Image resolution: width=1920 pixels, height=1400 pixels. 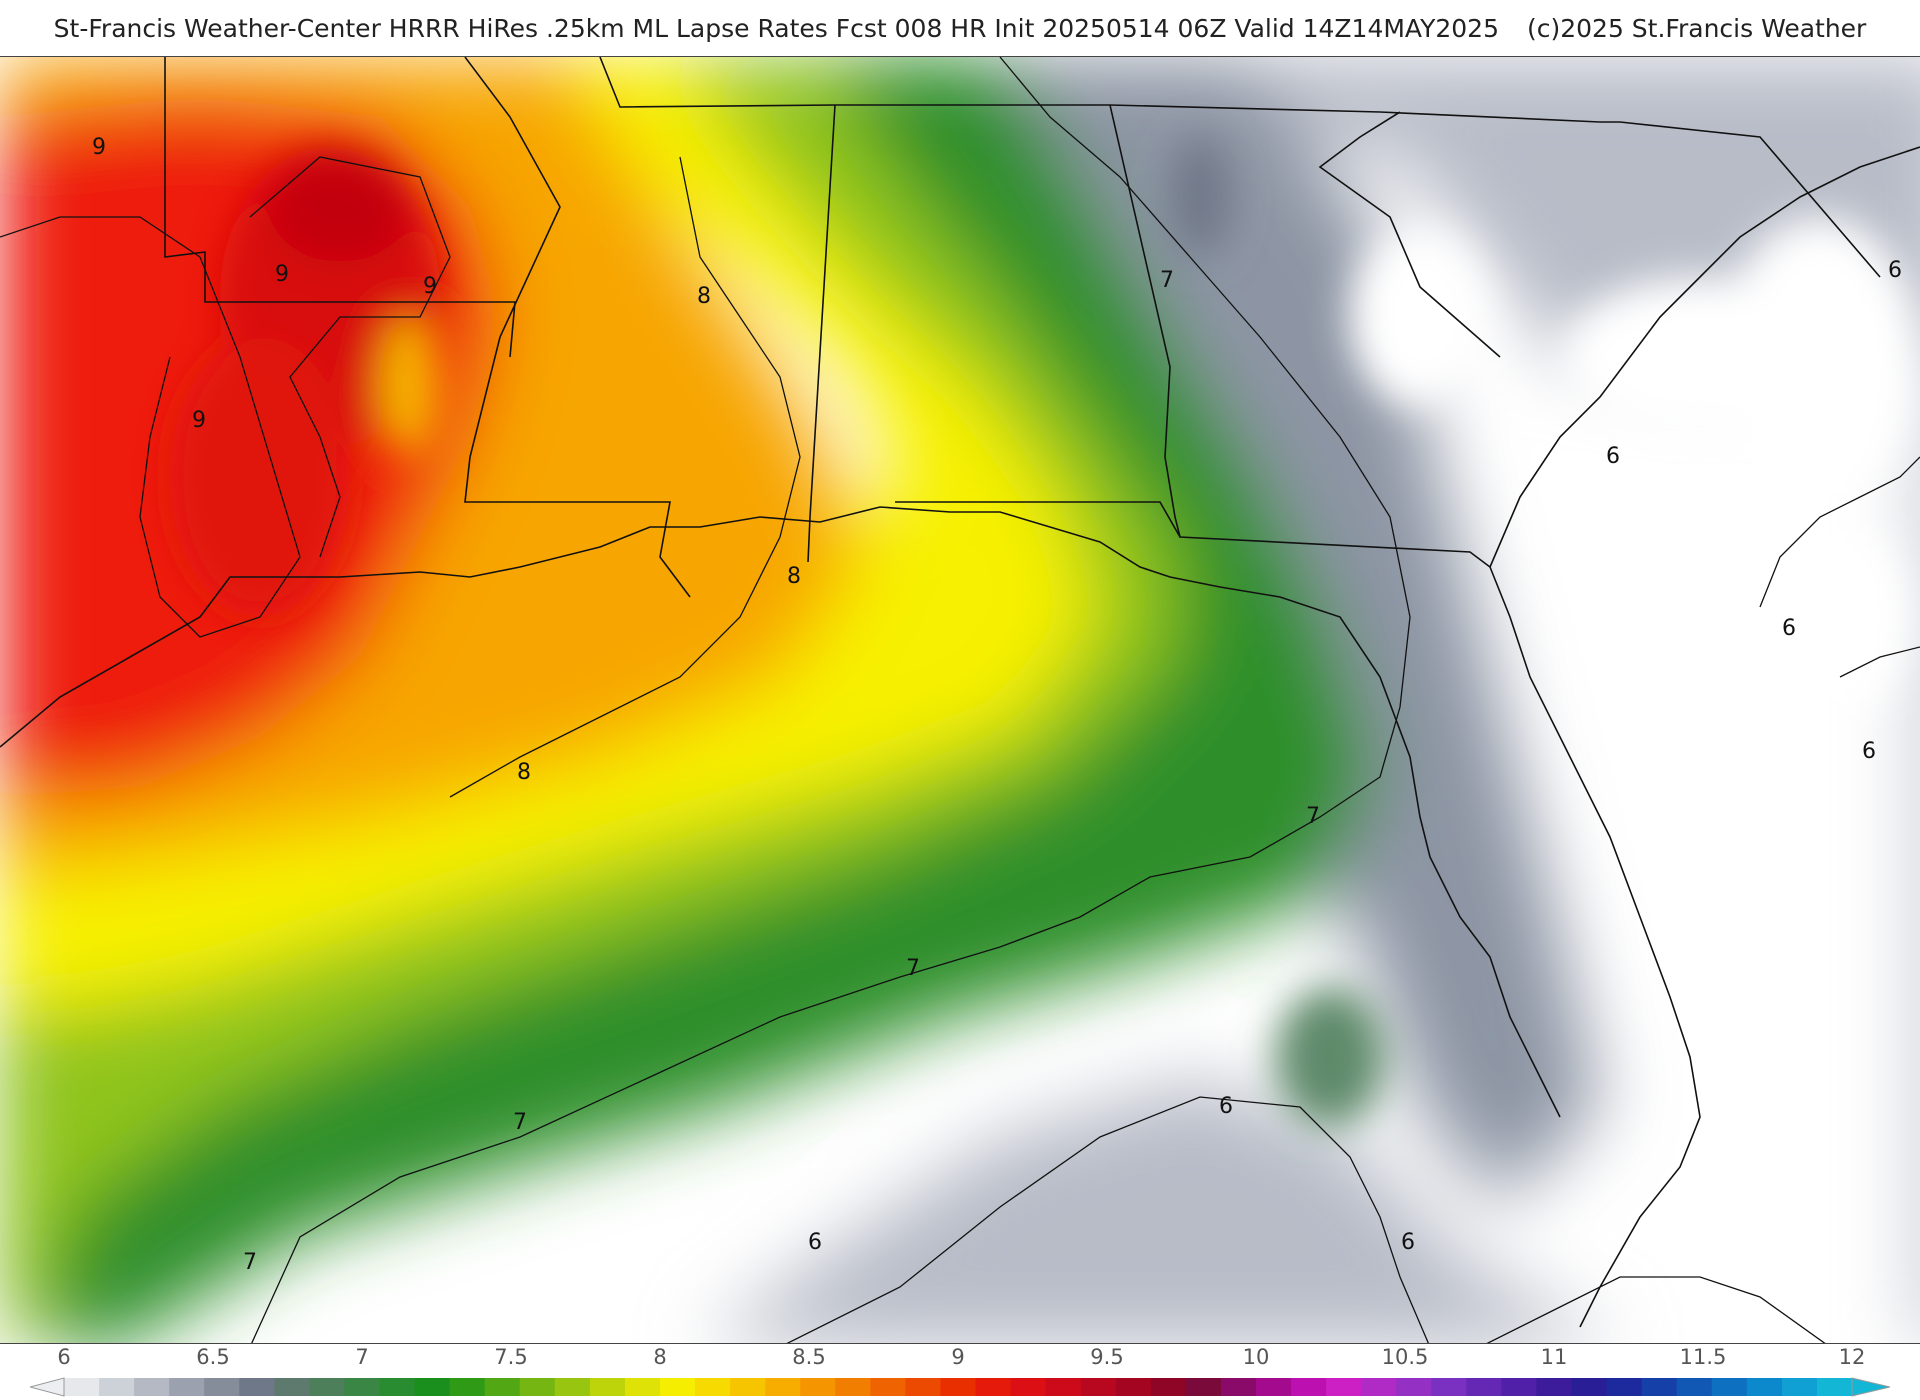 I want to click on border-tn, so click(x=1100, y=90).